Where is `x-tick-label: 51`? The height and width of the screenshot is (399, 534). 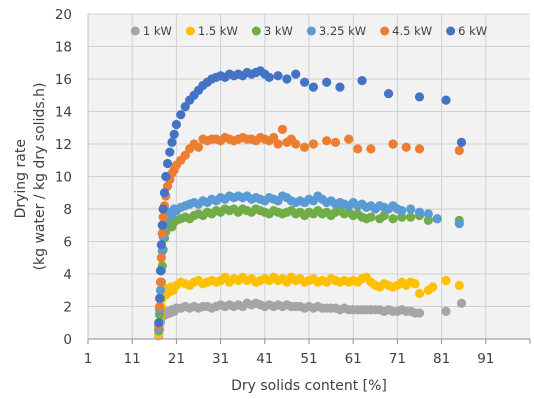 x-tick-label: 51 is located at coordinates (308, 359).